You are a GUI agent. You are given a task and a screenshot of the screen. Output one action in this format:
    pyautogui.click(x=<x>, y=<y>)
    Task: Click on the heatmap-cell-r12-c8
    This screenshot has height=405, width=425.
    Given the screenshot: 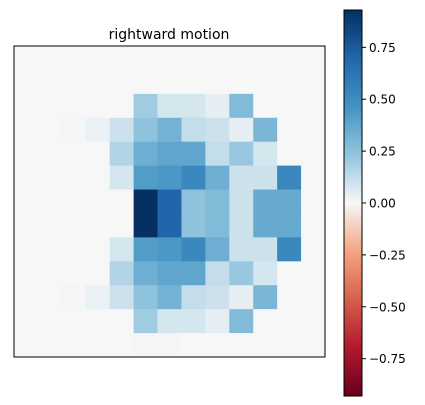 What is the action you would take?
    pyautogui.click(x=217, y=345)
    